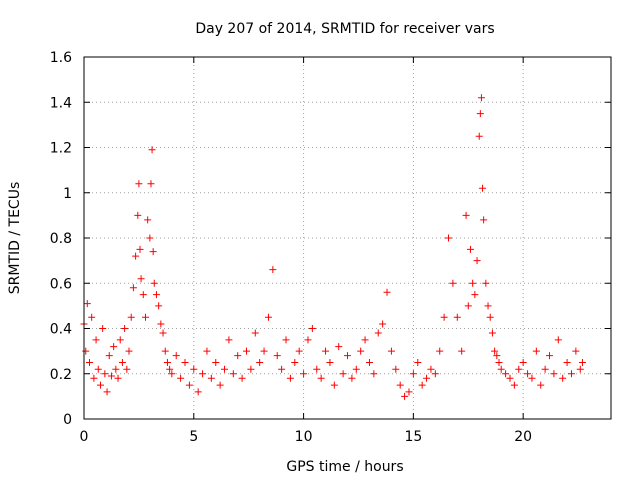 This screenshot has width=640, height=480. What do you see at coordinates (15, 238) in the screenshot?
I see `y-axis-label: SRMTID / TECUs` at bounding box center [15, 238].